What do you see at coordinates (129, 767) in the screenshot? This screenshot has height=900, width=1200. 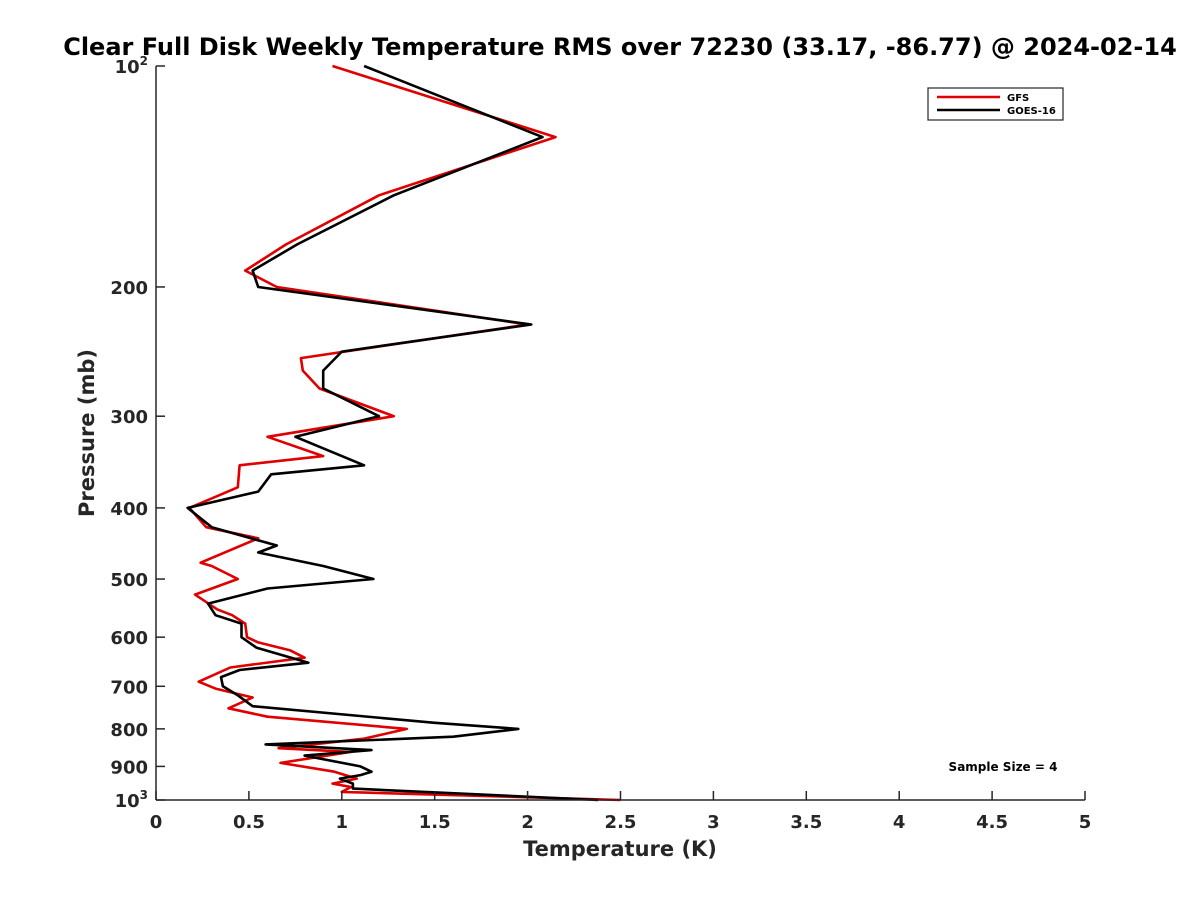 I see `y-tick-label: 900` at bounding box center [129, 767].